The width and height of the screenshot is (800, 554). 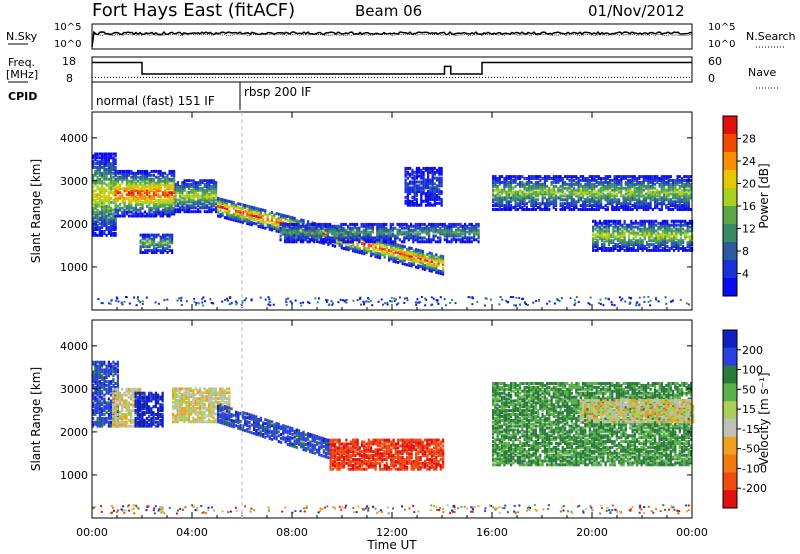 What do you see at coordinates (711, 78) in the screenshot?
I see `nave-tick-bottom: 0` at bounding box center [711, 78].